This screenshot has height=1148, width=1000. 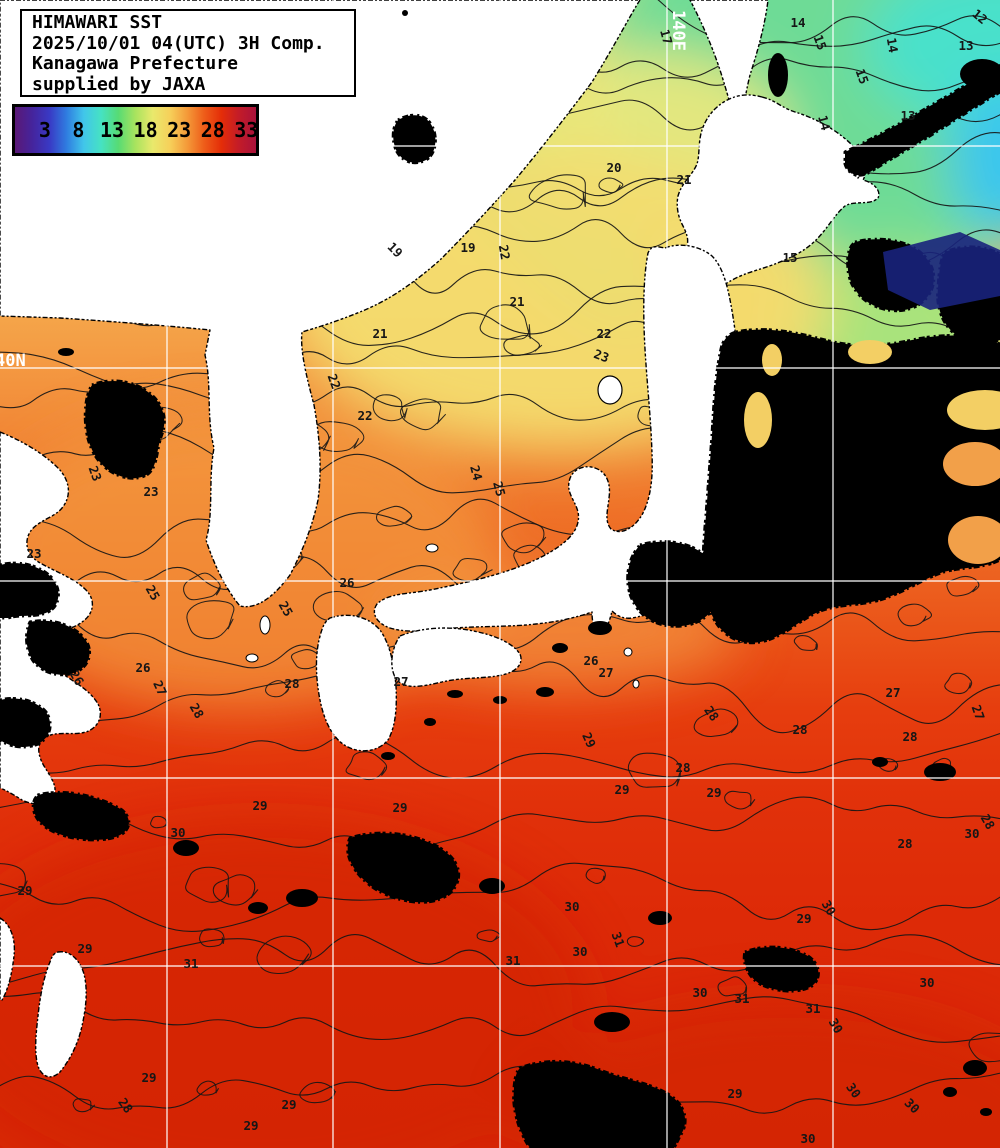 What do you see at coordinates (778, 75) in the screenshot?
I see `cloud-sakhalin-east` at bounding box center [778, 75].